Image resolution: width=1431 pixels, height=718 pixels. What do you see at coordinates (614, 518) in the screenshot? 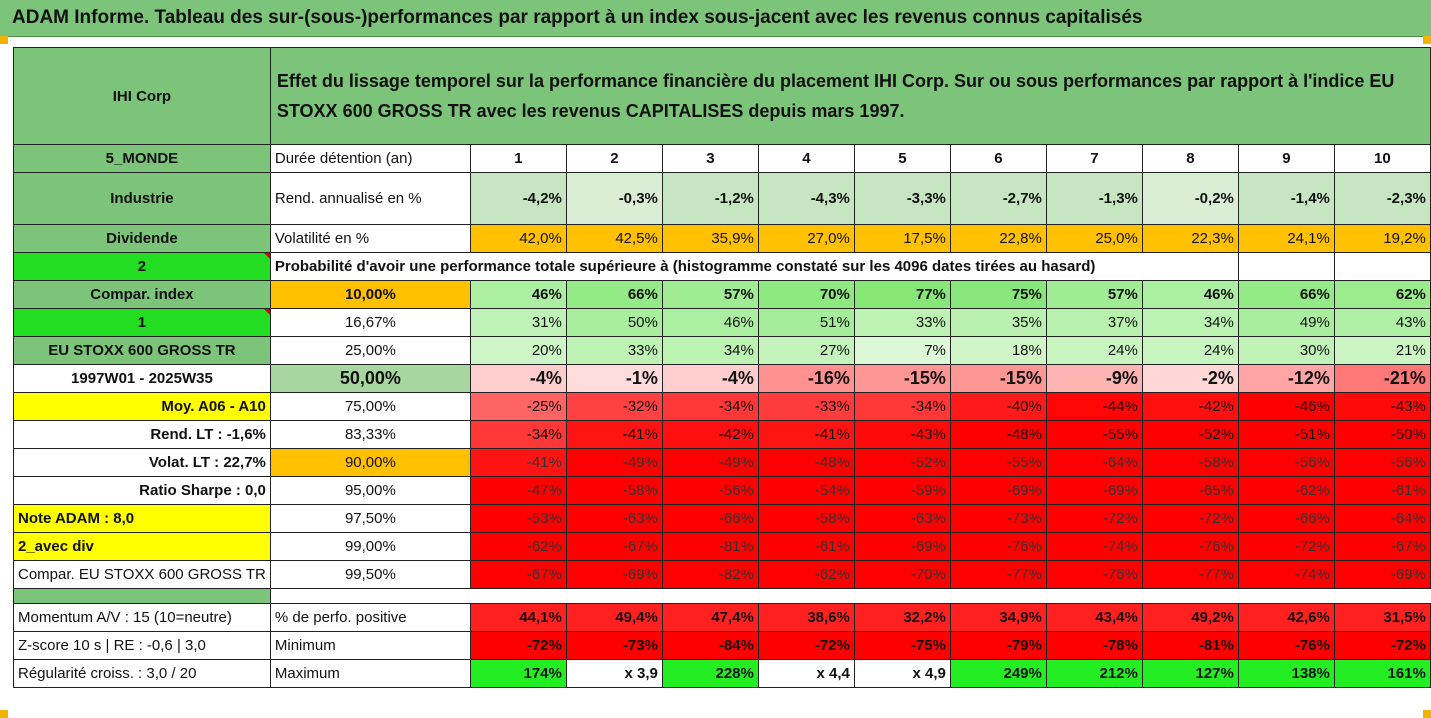
I see `quantile-cell: -63%` at bounding box center [614, 518].